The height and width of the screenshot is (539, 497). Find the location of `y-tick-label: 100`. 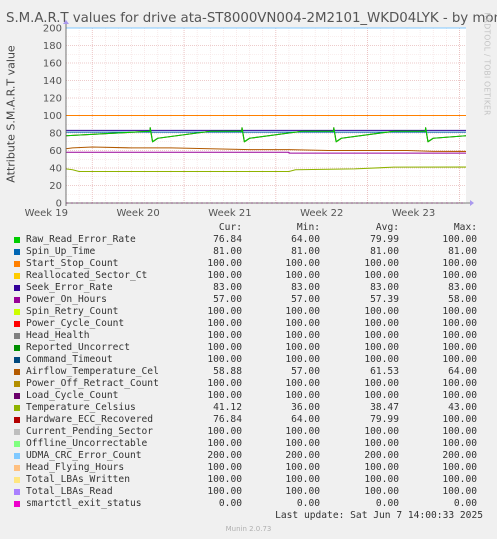

y-tick-label: 100 is located at coordinates (52, 116).